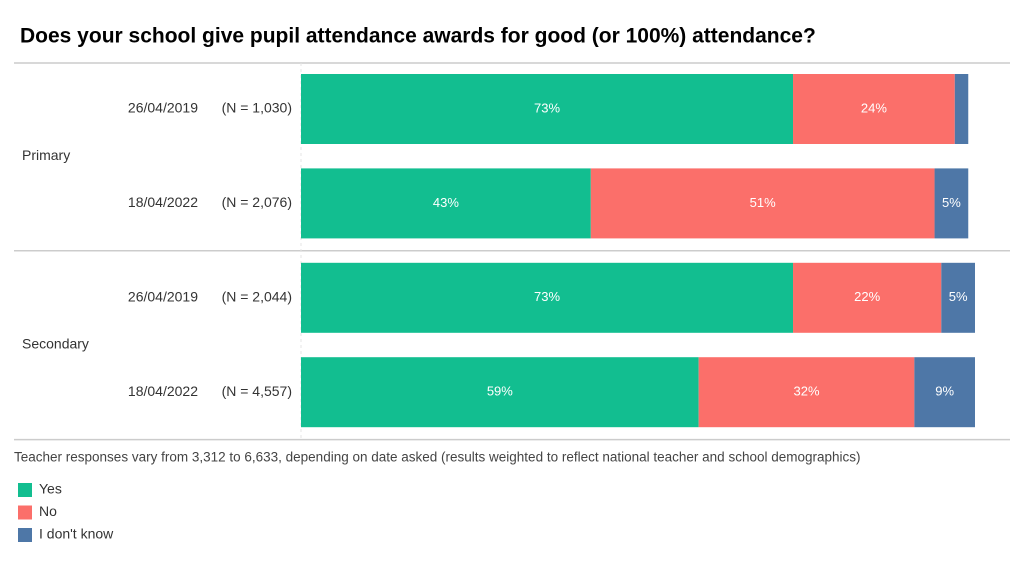  What do you see at coordinates (48, 511) in the screenshot?
I see `legend-label: No` at bounding box center [48, 511].